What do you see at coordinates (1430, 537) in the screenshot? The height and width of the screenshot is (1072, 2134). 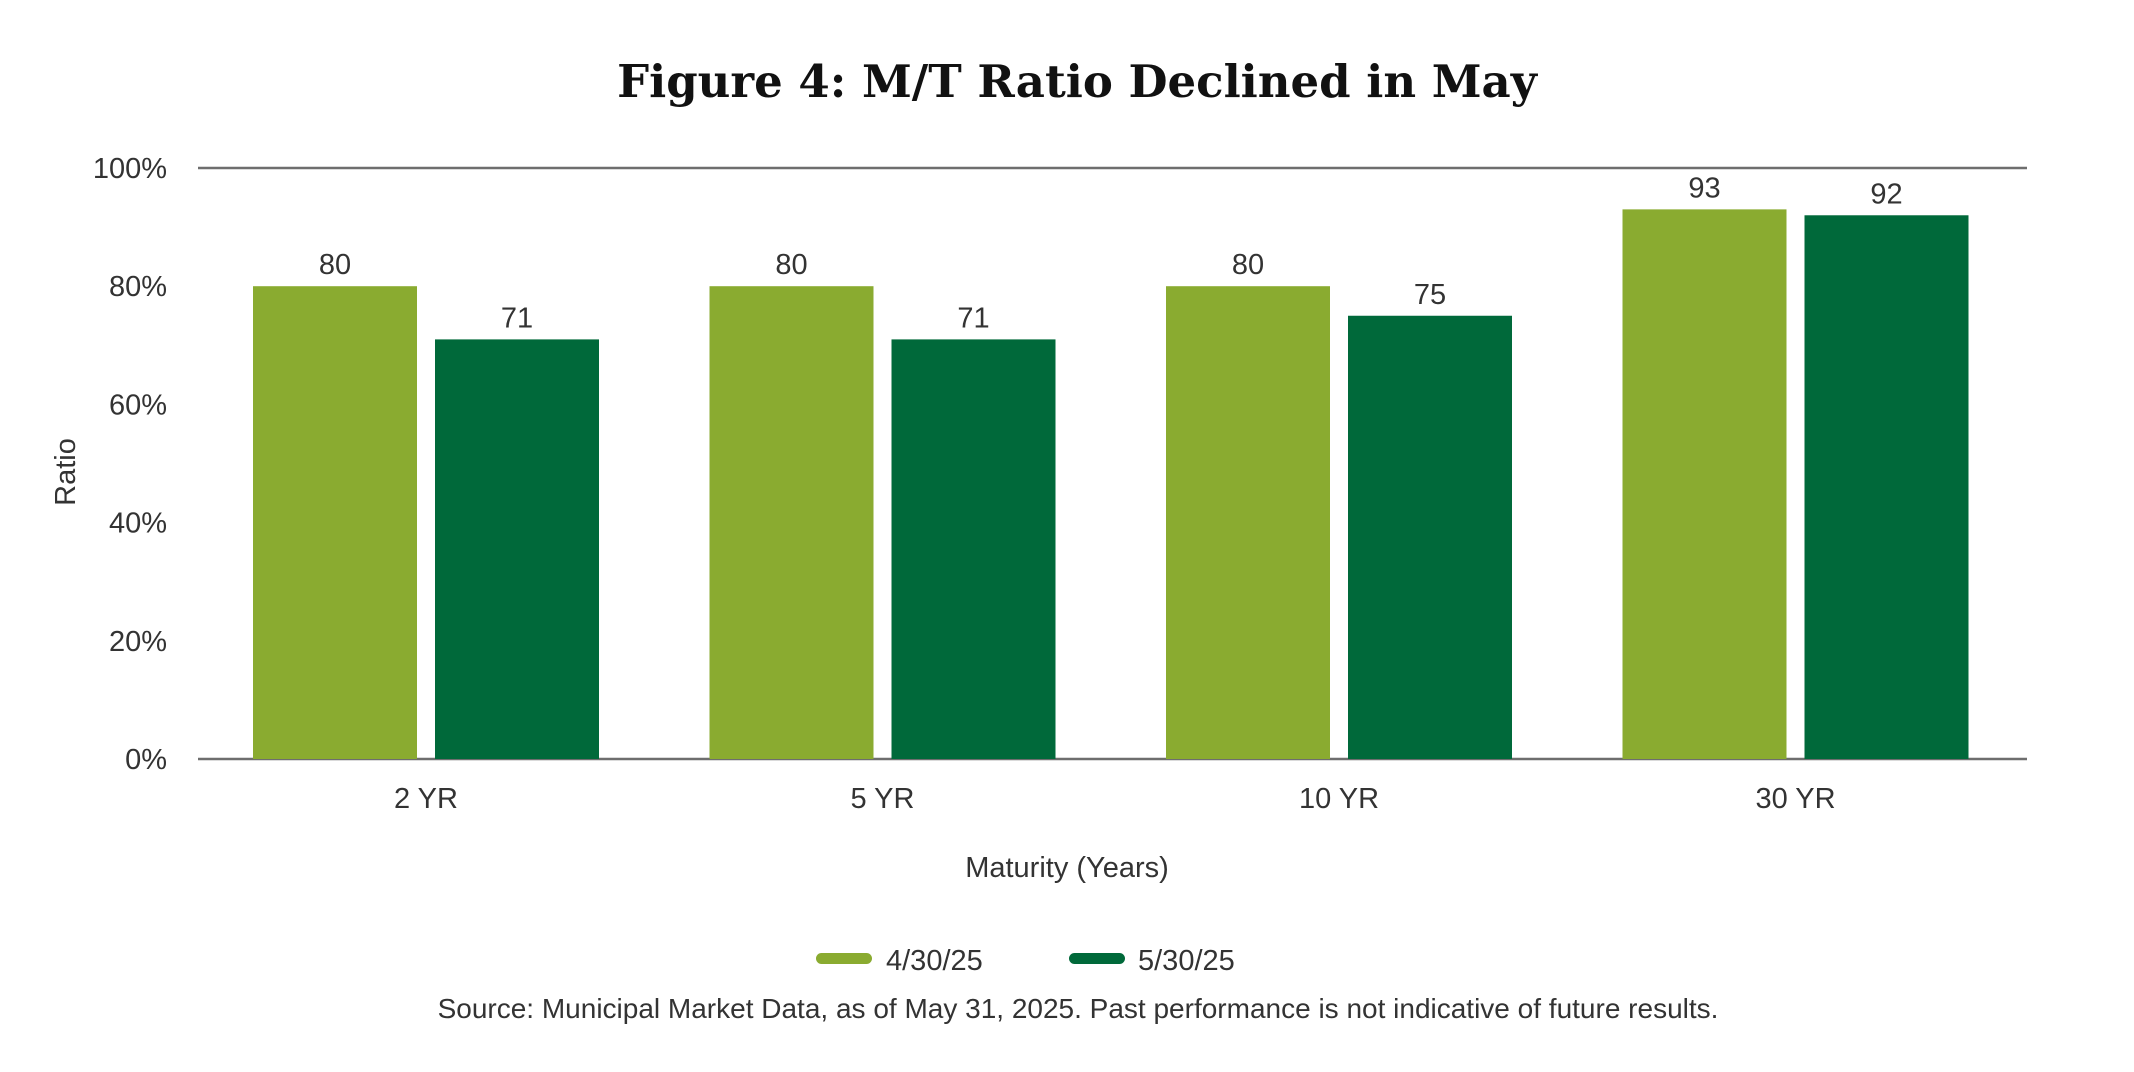 I see `bar-5-30-25-10yr` at bounding box center [1430, 537].